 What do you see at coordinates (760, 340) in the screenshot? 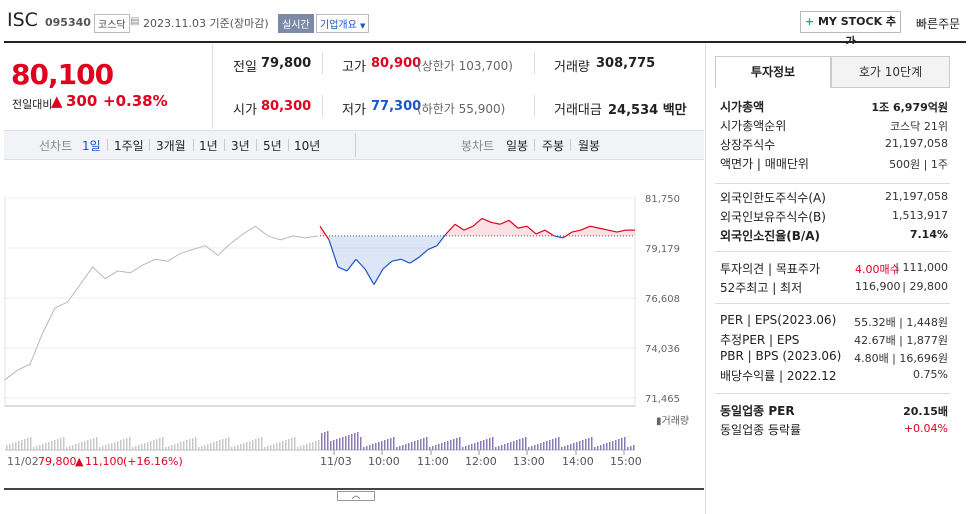
I see `info-label-rows4-1: 추정PER | EPS` at bounding box center [760, 340].